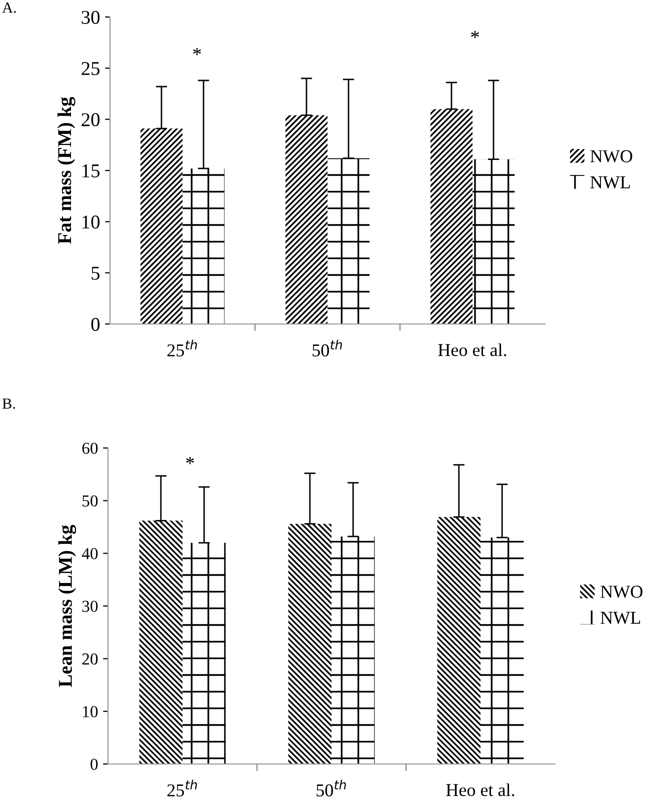 The width and height of the screenshot is (651, 810). Describe the element at coordinates (66, 170) in the screenshot. I see `y-axis-title: Fat mass (FM) kg` at that location.